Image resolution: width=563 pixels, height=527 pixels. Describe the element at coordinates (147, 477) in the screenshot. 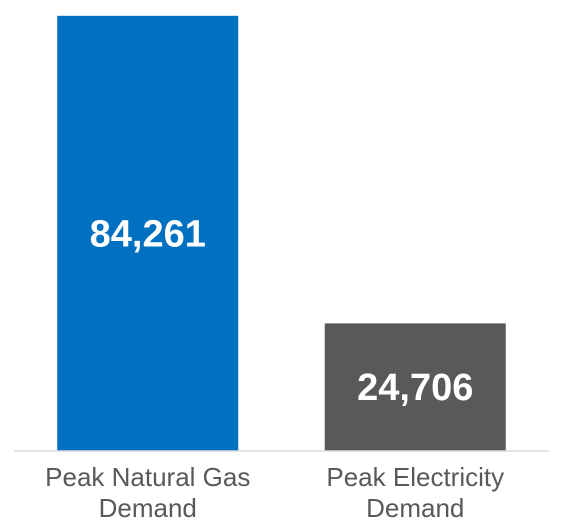

I see `category-label-1-line-1: Peak Natural Gas` at that location.